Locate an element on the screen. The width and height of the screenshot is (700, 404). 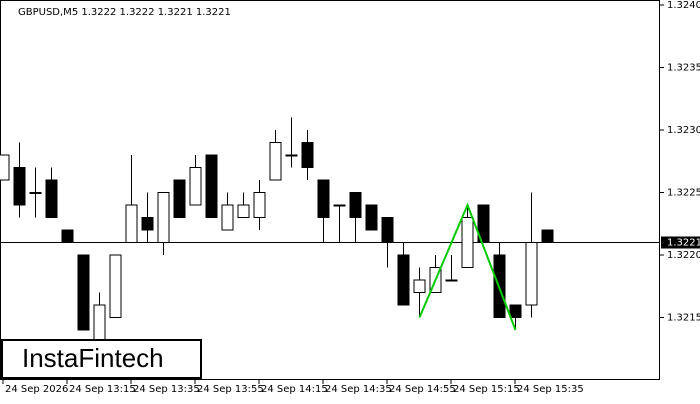
x-tick-label: 24 Sep 13:15 is located at coordinates (102, 389).